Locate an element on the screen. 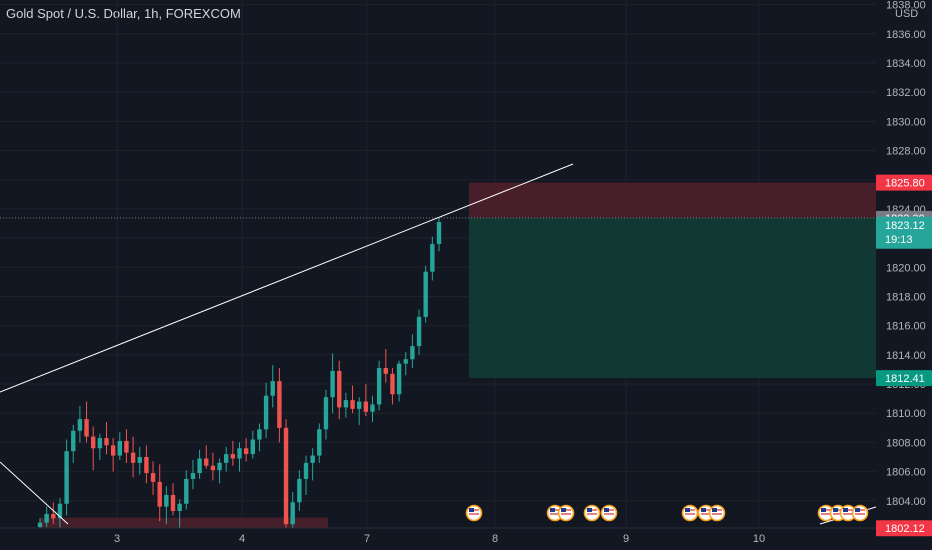  time-tick-label: 4 is located at coordinates (242, 539).